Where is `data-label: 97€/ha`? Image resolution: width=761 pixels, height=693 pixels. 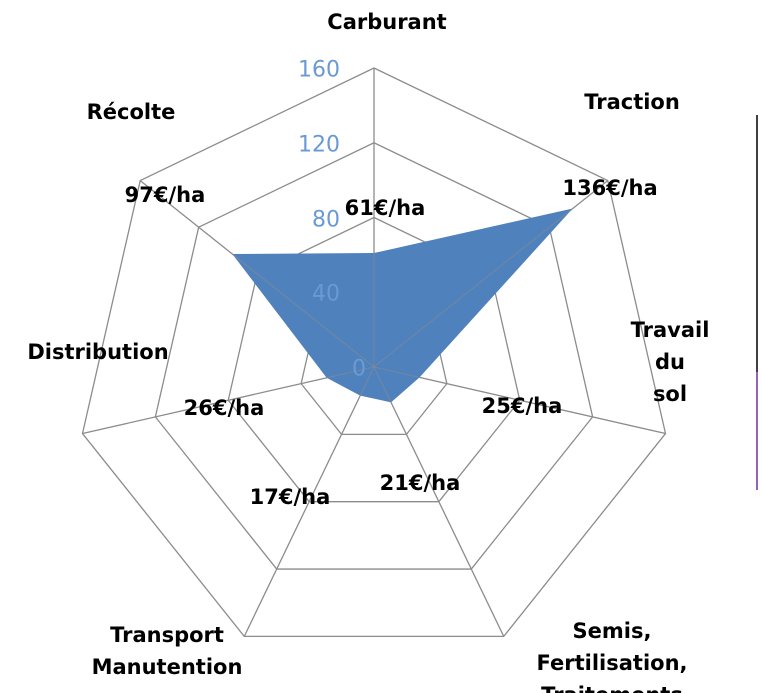
data-label: 97€/ha is located at coordinates (165, 195).